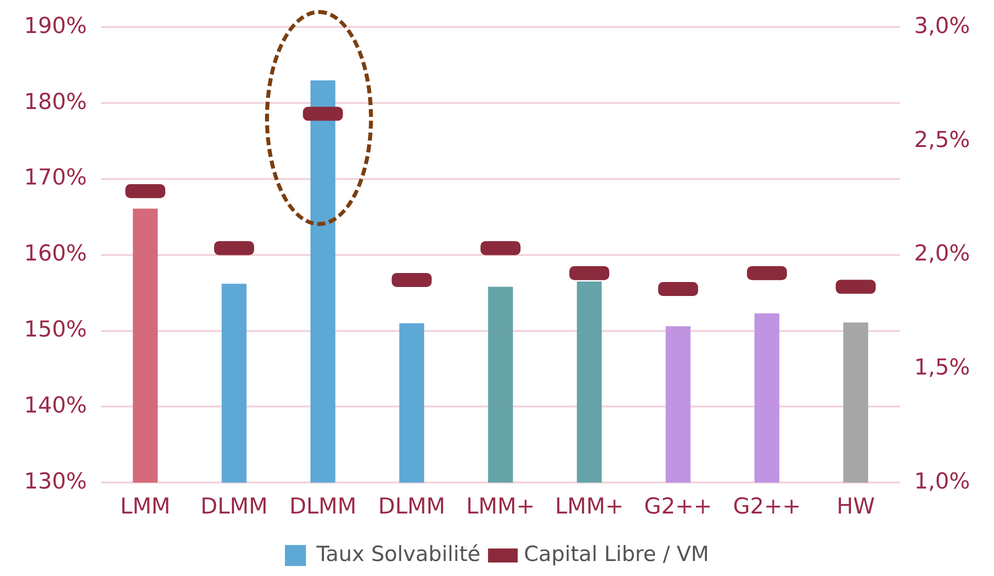  I want to click on y-tick-label: 140%, so click(55, 405).